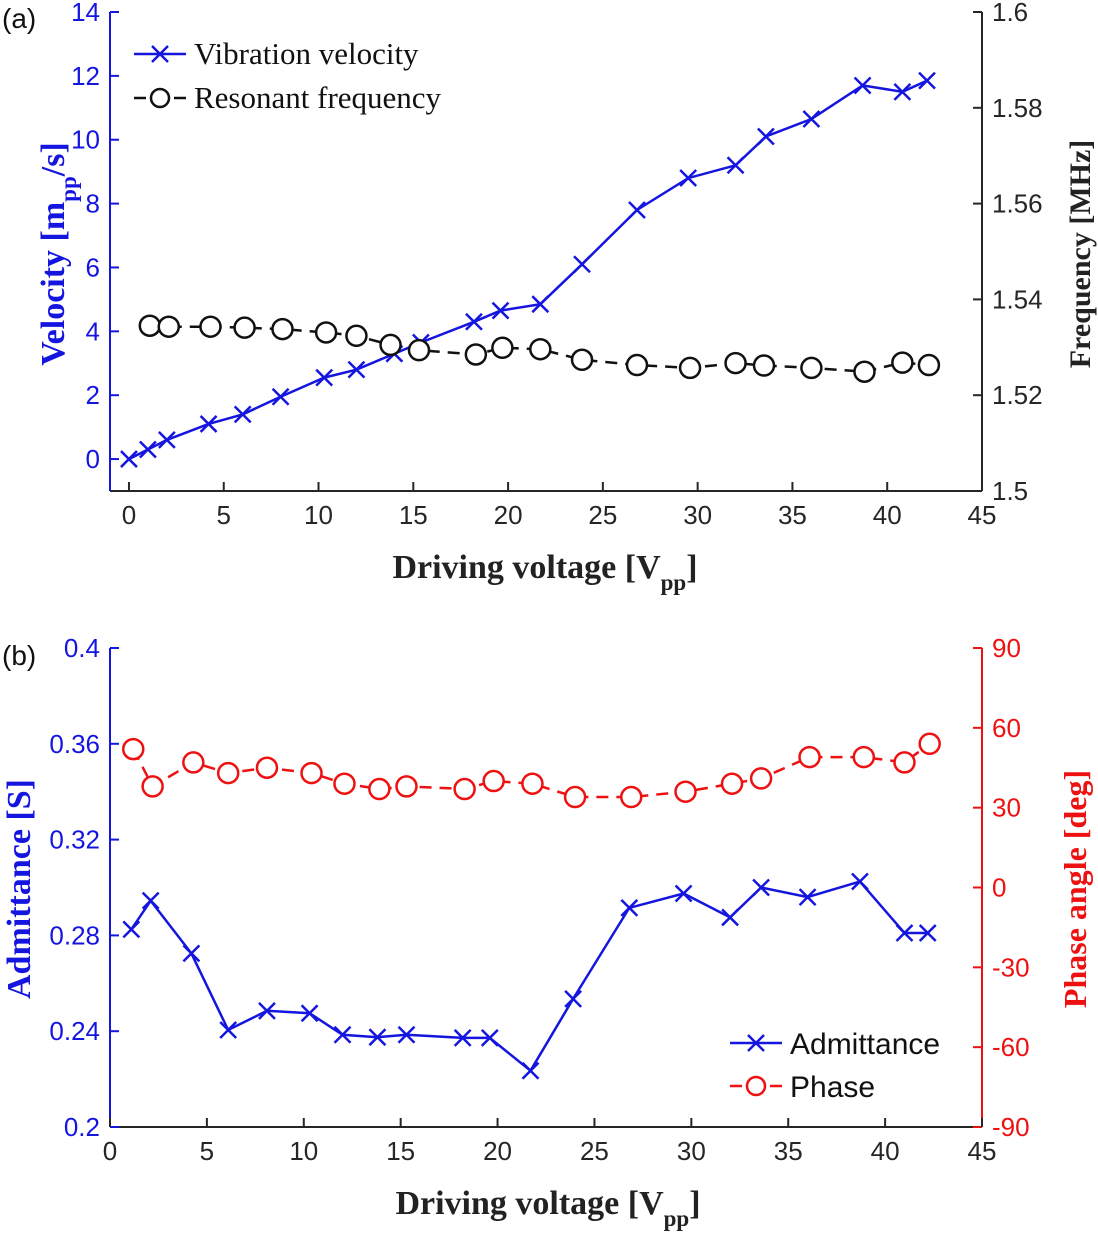  I want to click on x-tick-label: 0, so click(129, 515).